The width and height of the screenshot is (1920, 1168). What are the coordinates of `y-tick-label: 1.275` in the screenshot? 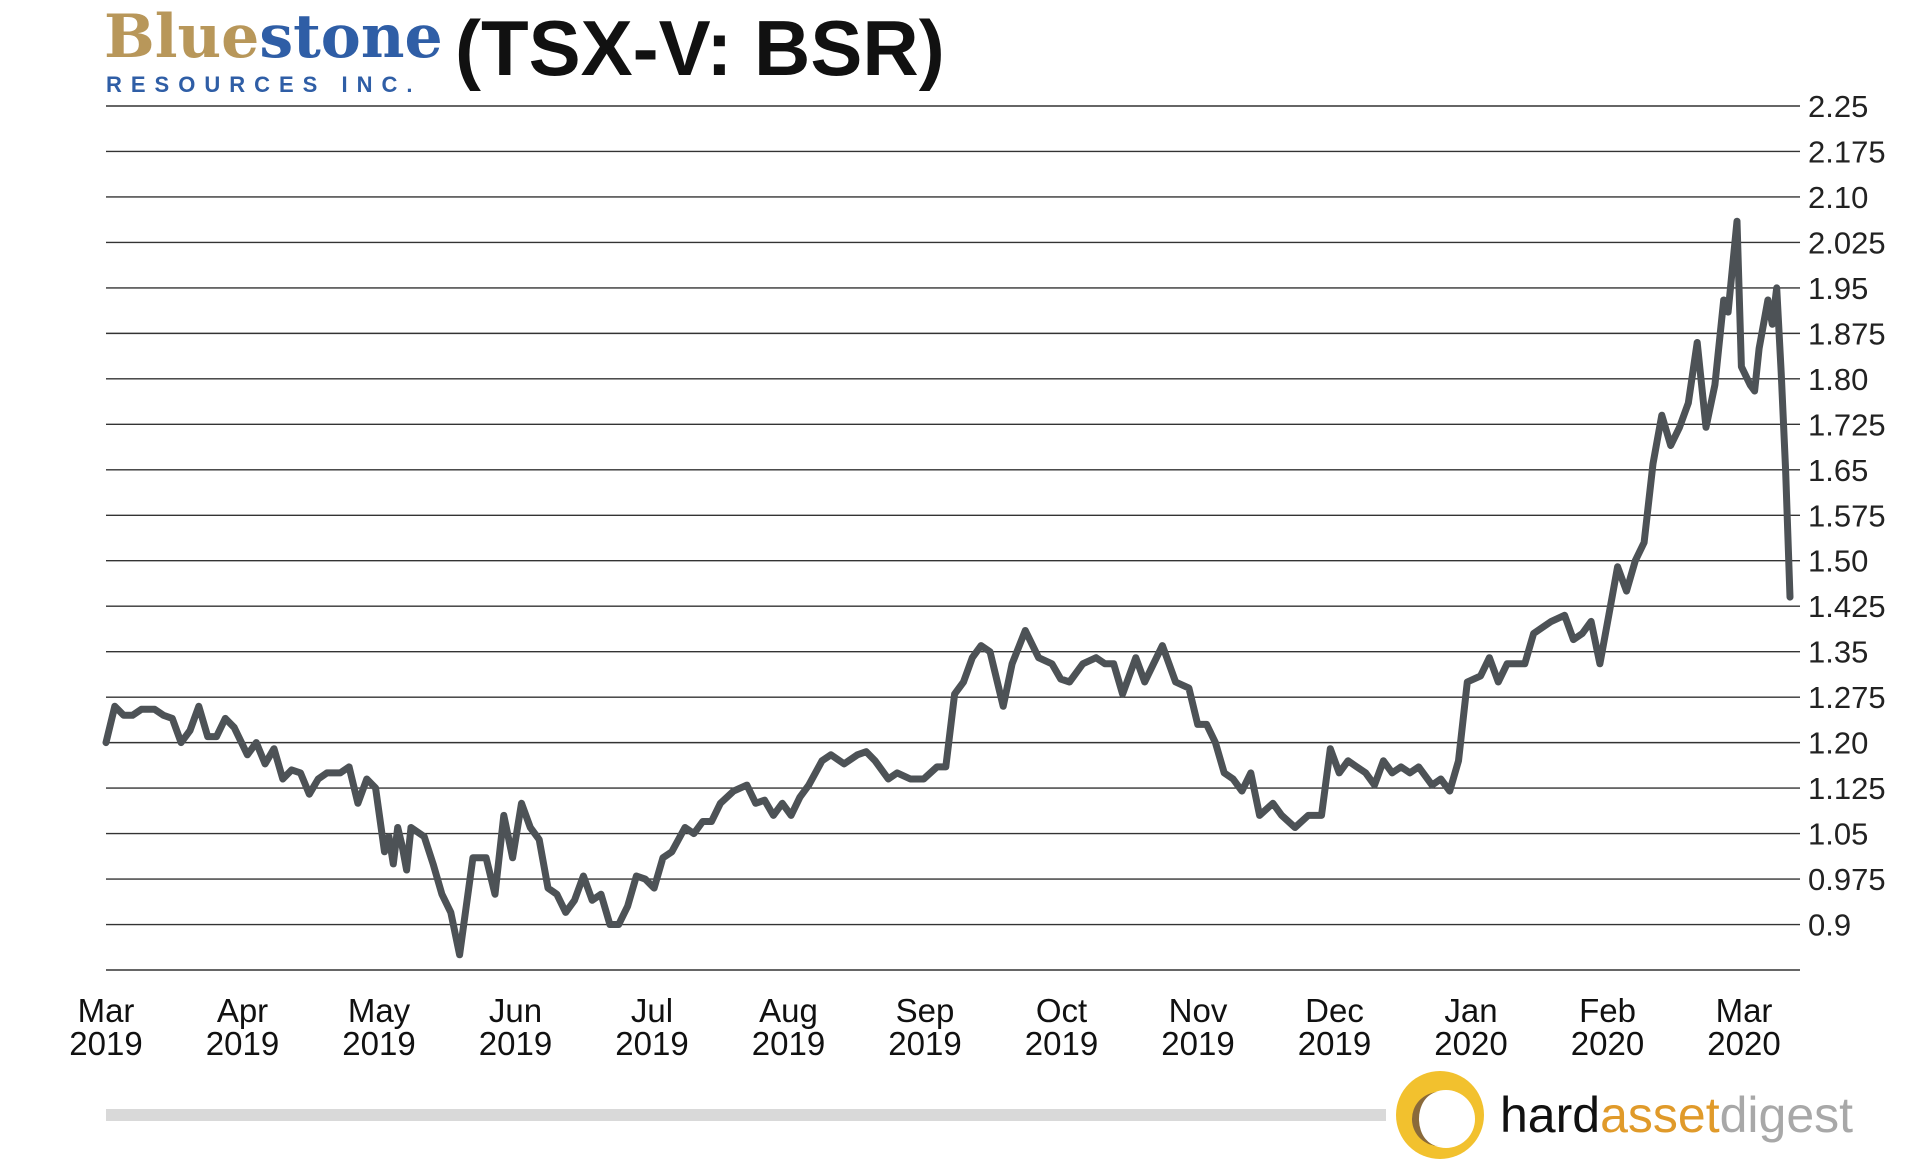 It's located at (1847, 697).